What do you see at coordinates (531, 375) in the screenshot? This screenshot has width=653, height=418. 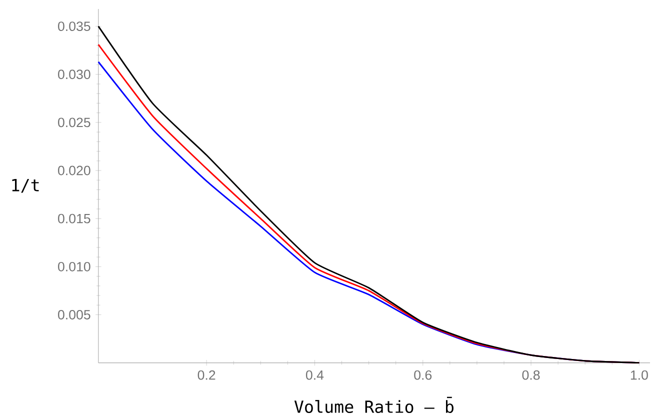 I see `x-tick-label: 0.8` at bounding box center [531, 375].